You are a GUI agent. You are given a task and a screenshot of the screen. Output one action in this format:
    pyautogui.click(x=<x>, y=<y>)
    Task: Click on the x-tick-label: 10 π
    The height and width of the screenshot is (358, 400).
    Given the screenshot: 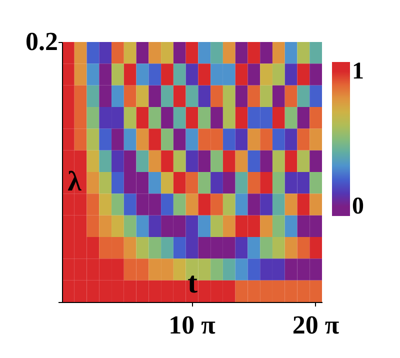 What is the action you would take?
    pyautogui.click(x=192, y=325)
    